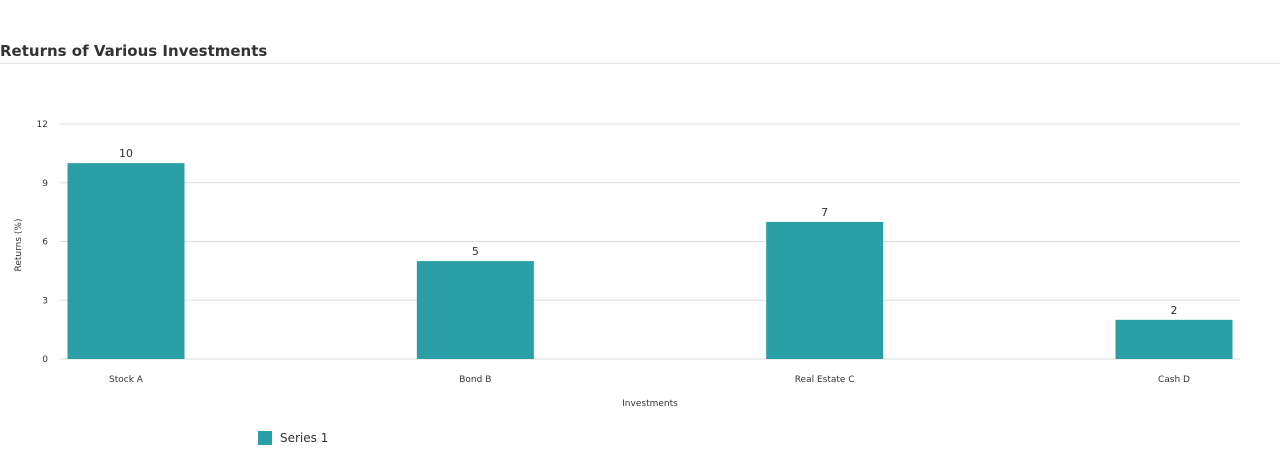  What do you see at coordinates (45, 301) in the screenshot?
I see `y-tick-label: 3` at bounding box center [45, 301].